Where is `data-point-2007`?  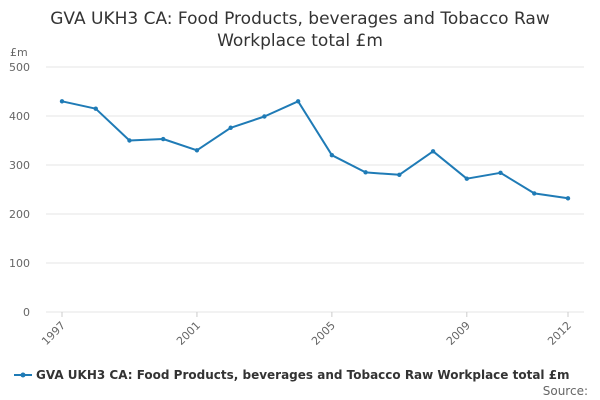
data-point-2007 is located at coordinates (399, 174).